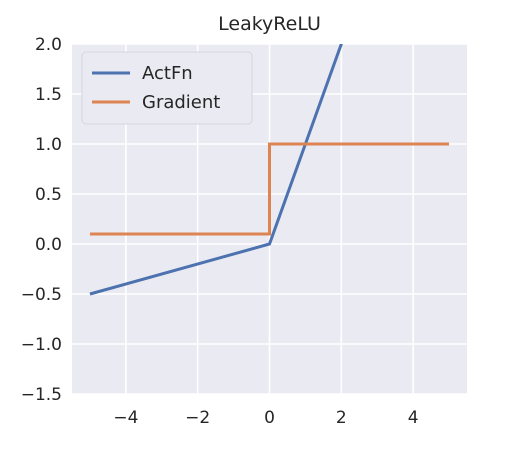 This screenshot has width=506, height=450. Describe the element at coordinates (48, 245) in the screenshot. I see `y-tick-label: 0.0` at that location.